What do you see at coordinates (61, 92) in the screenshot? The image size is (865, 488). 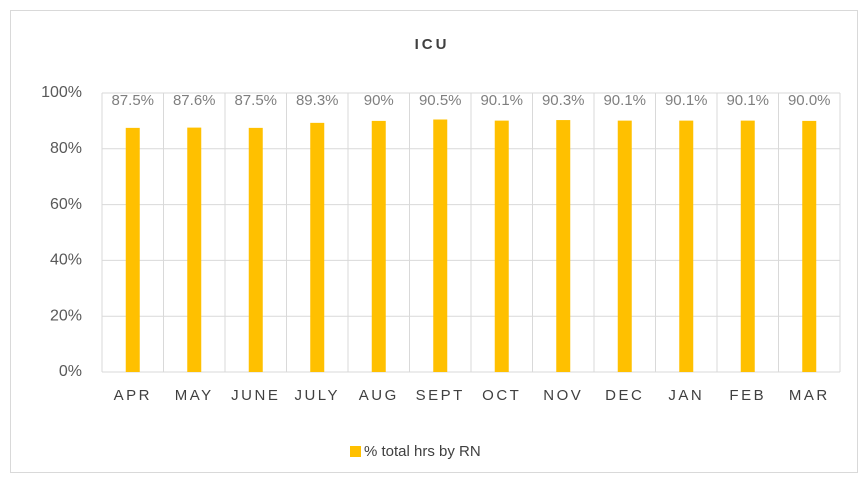 I see `y-tick-label: 100%` at bounding box center [61, 92].